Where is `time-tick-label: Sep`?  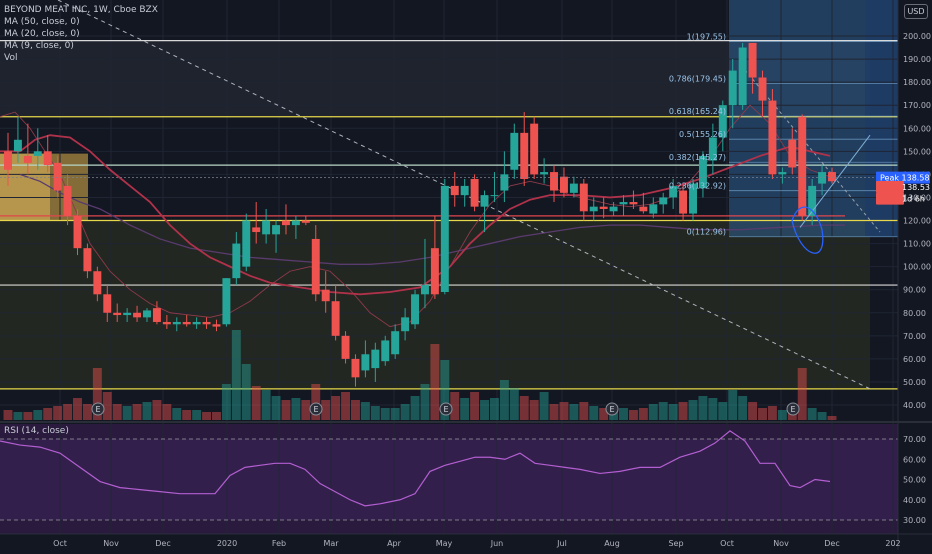
time-tick-label: Sep is located at coordinates (675, 543).